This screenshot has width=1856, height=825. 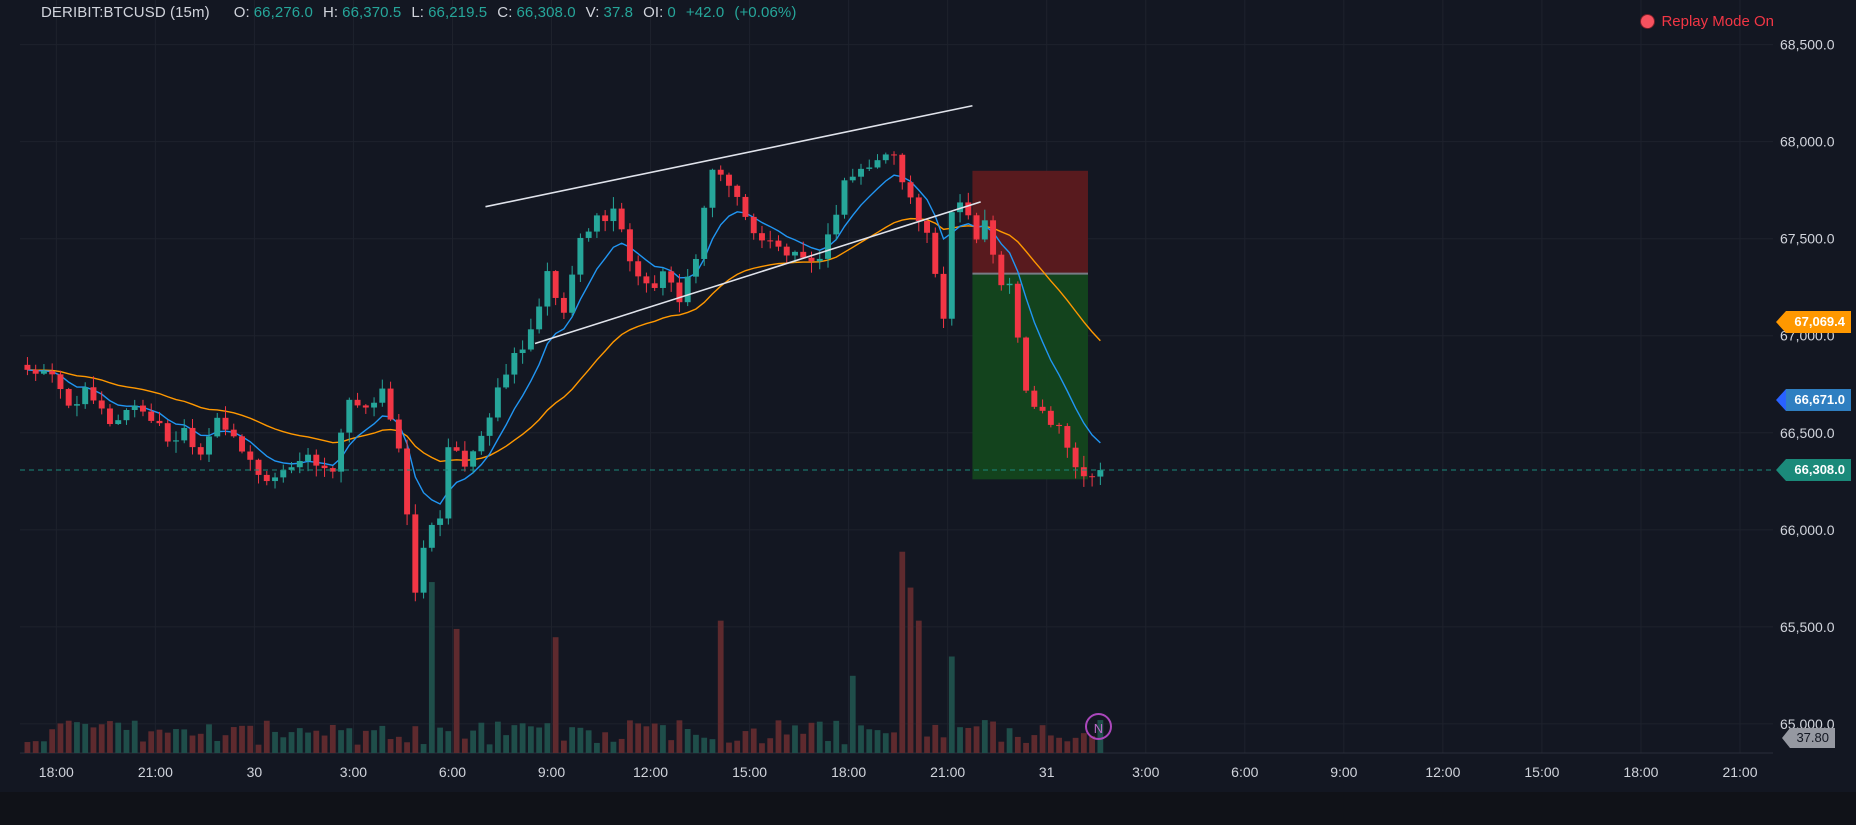 I want to click on y-tick-label: 67,500.0, so click(x=1807, y=239).